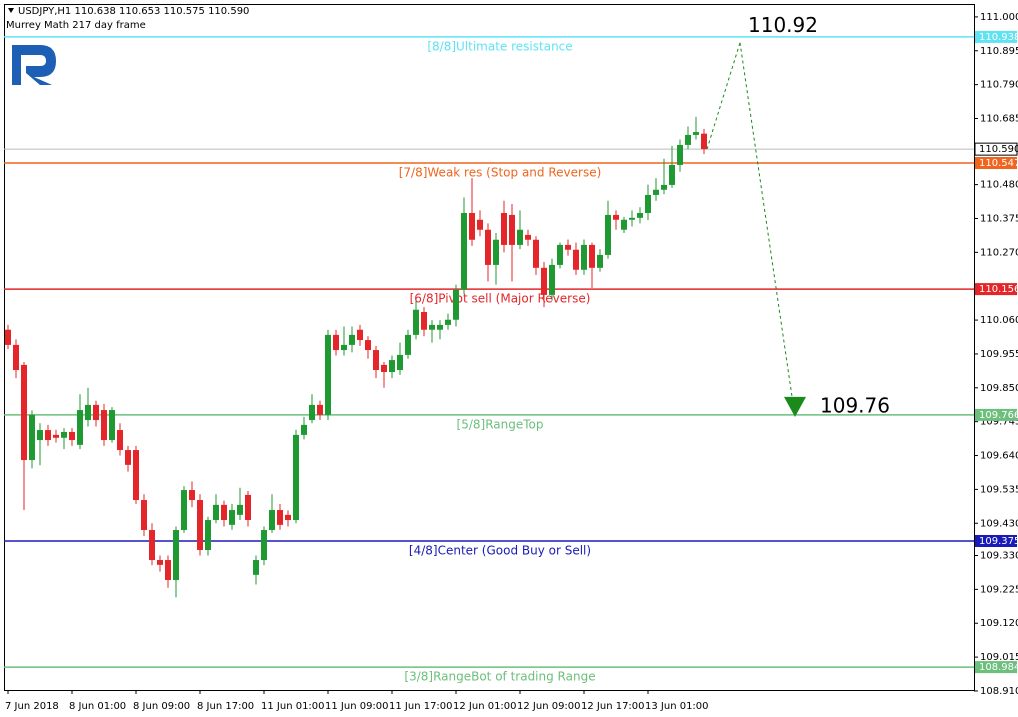 The width and height of the screenshot is (1018, 717). What do you see at coordinates (999, 17) in the screenshot?
I see `y-tick-label: 111.000` at bounding box center [999, 17].